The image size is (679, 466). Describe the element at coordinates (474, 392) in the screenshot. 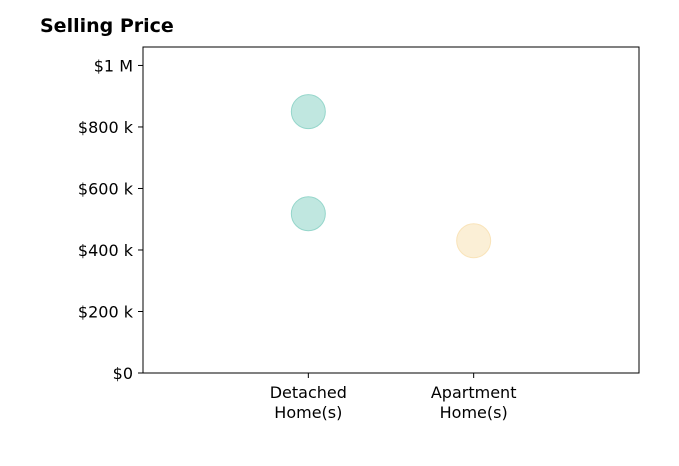

I see `x-tick-label-line: Apartment` at that location.